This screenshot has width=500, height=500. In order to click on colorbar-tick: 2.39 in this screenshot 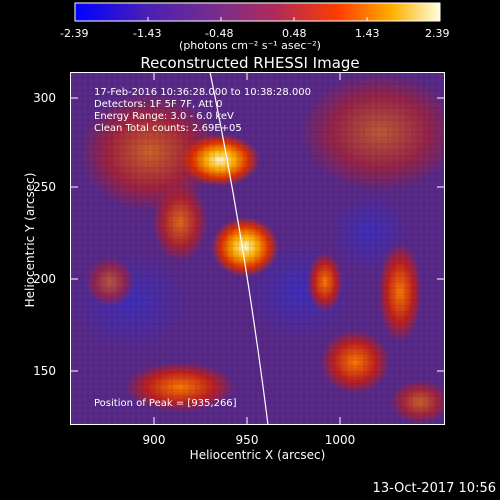, I will do `click(437, 33)`.